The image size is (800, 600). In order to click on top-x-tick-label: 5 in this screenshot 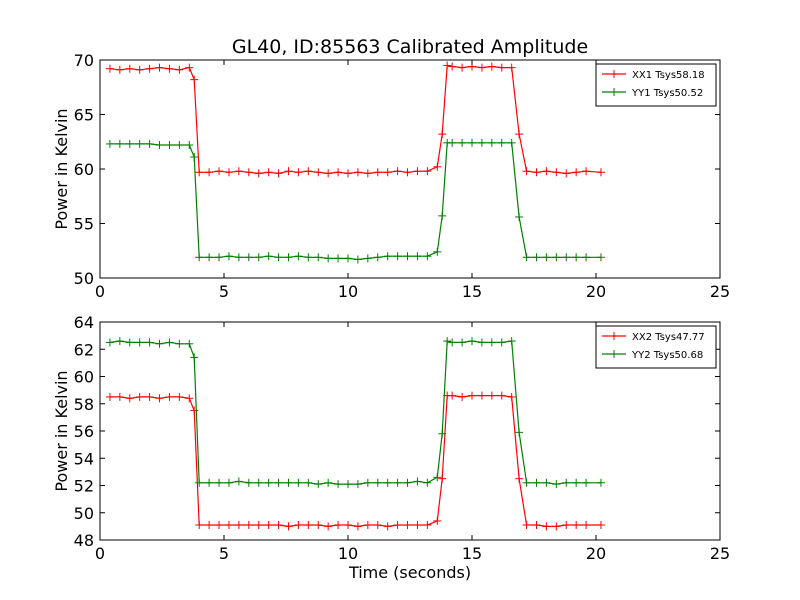, I will do `click(224, 291)`.